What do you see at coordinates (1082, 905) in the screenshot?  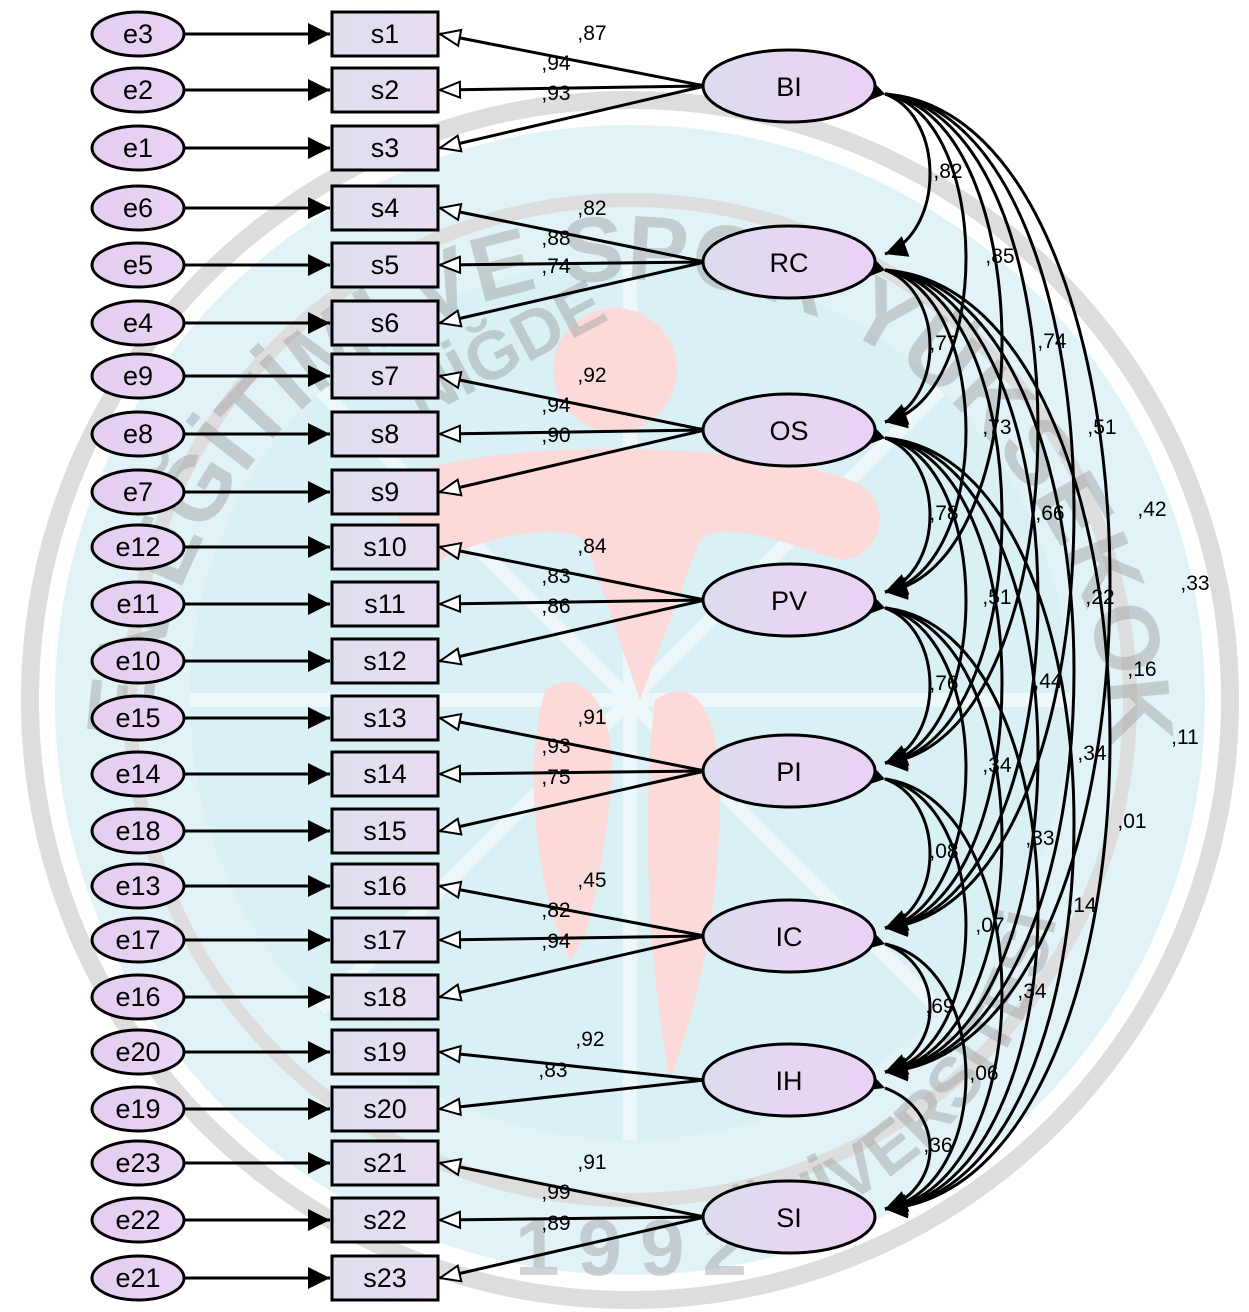 I see `correlation-value: ,14` at bounding box center [1082, 905].